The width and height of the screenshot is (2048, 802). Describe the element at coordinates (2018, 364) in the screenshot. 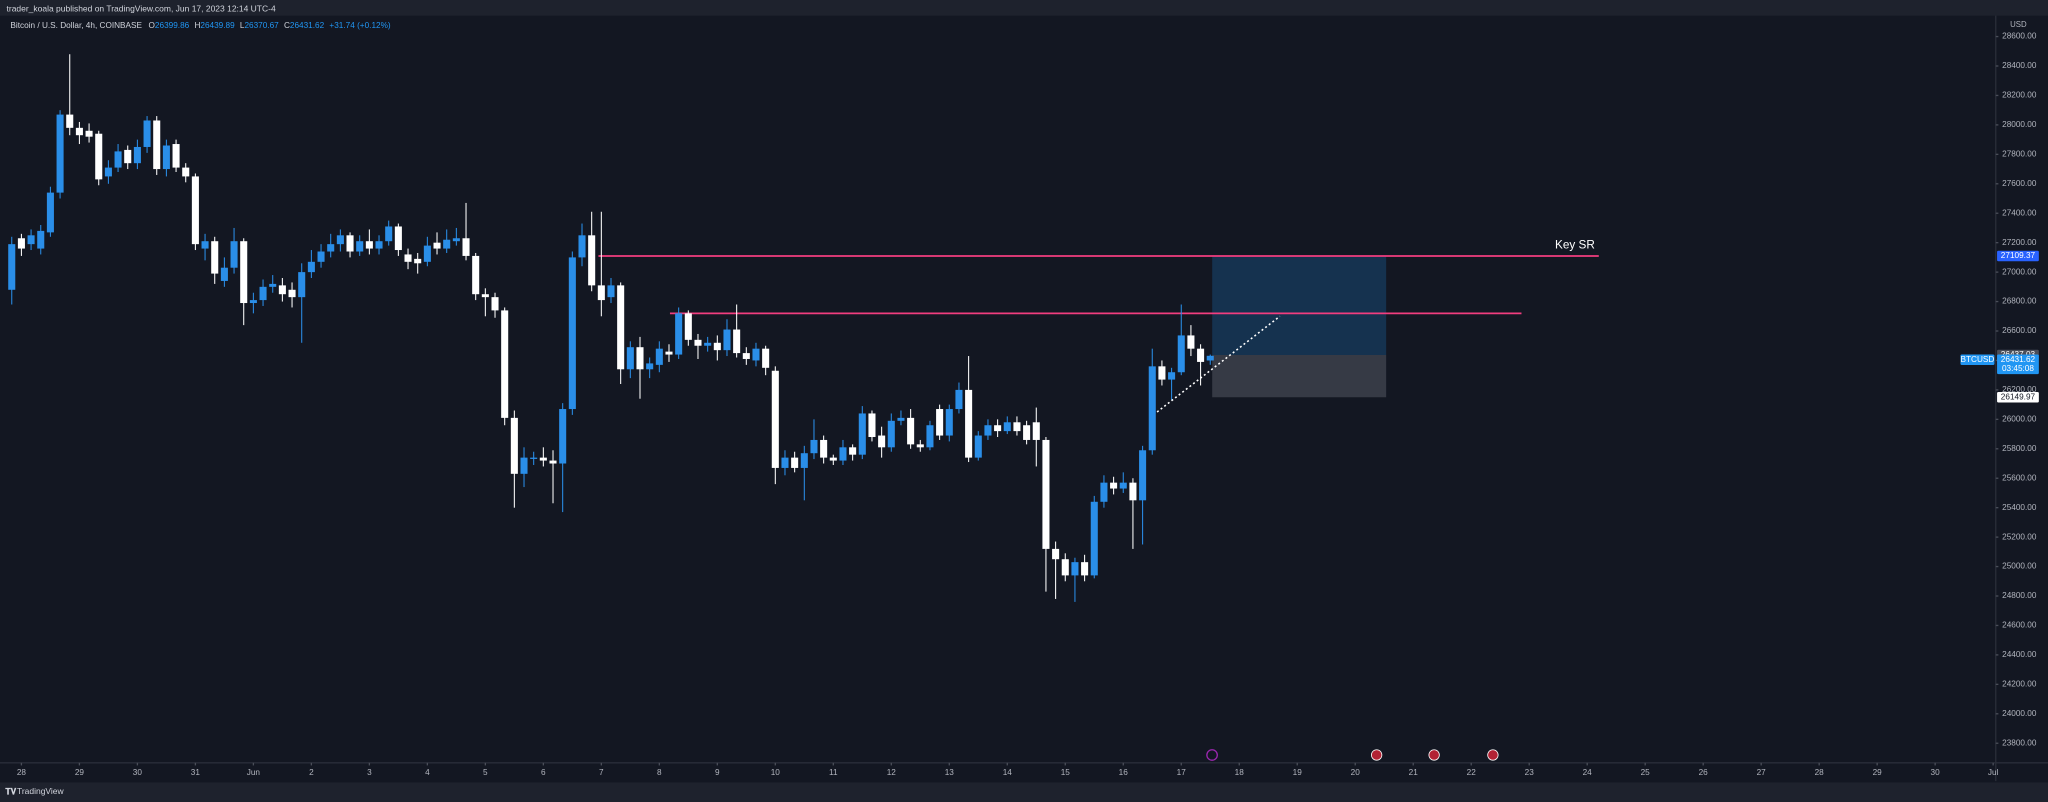

I see `last-price-tag-bg` at that location.